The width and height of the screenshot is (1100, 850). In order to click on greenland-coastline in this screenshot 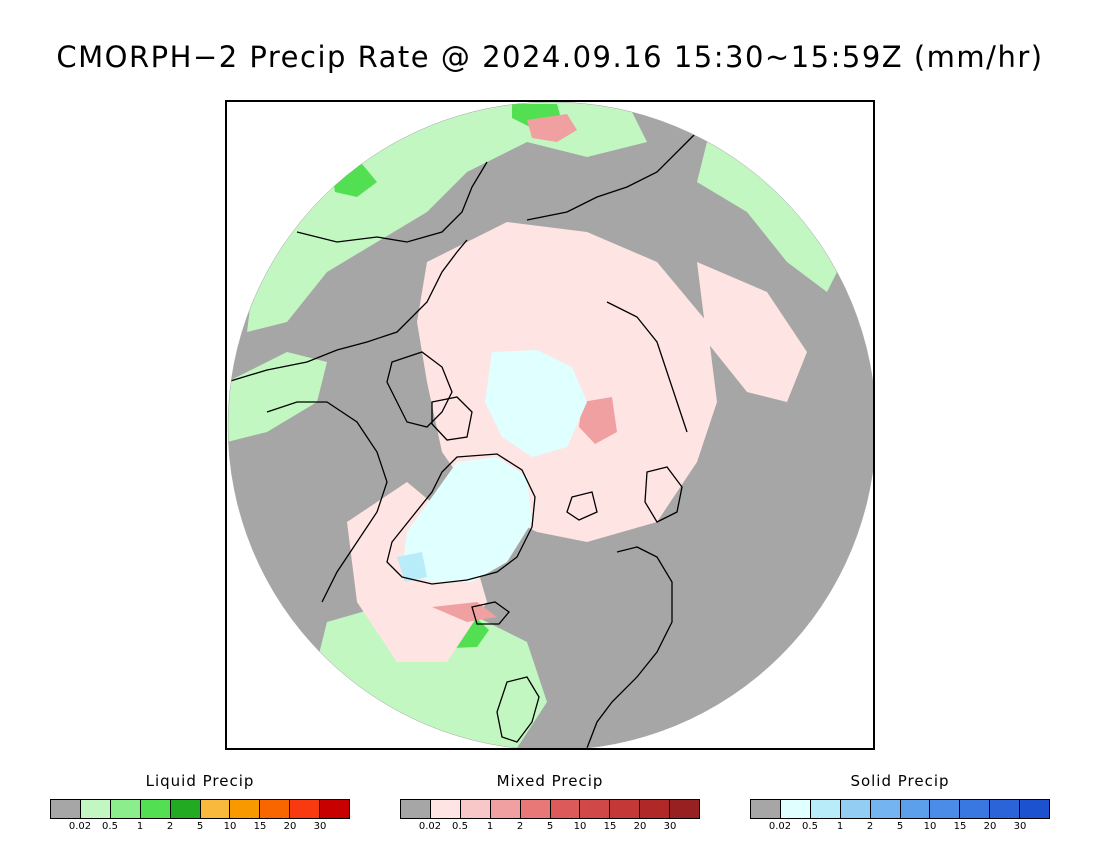, I will do `click(461, 519)`.